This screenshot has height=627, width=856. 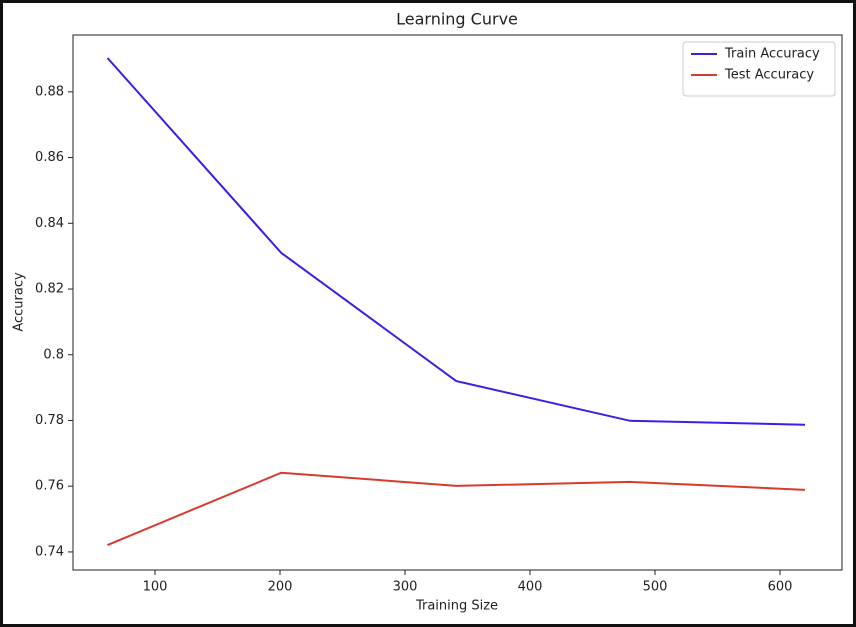 What do you see at coordinates (19, 302) in the screenshot?
I see `y-axis-label: Accuracy` at bounding box center [19, 302].